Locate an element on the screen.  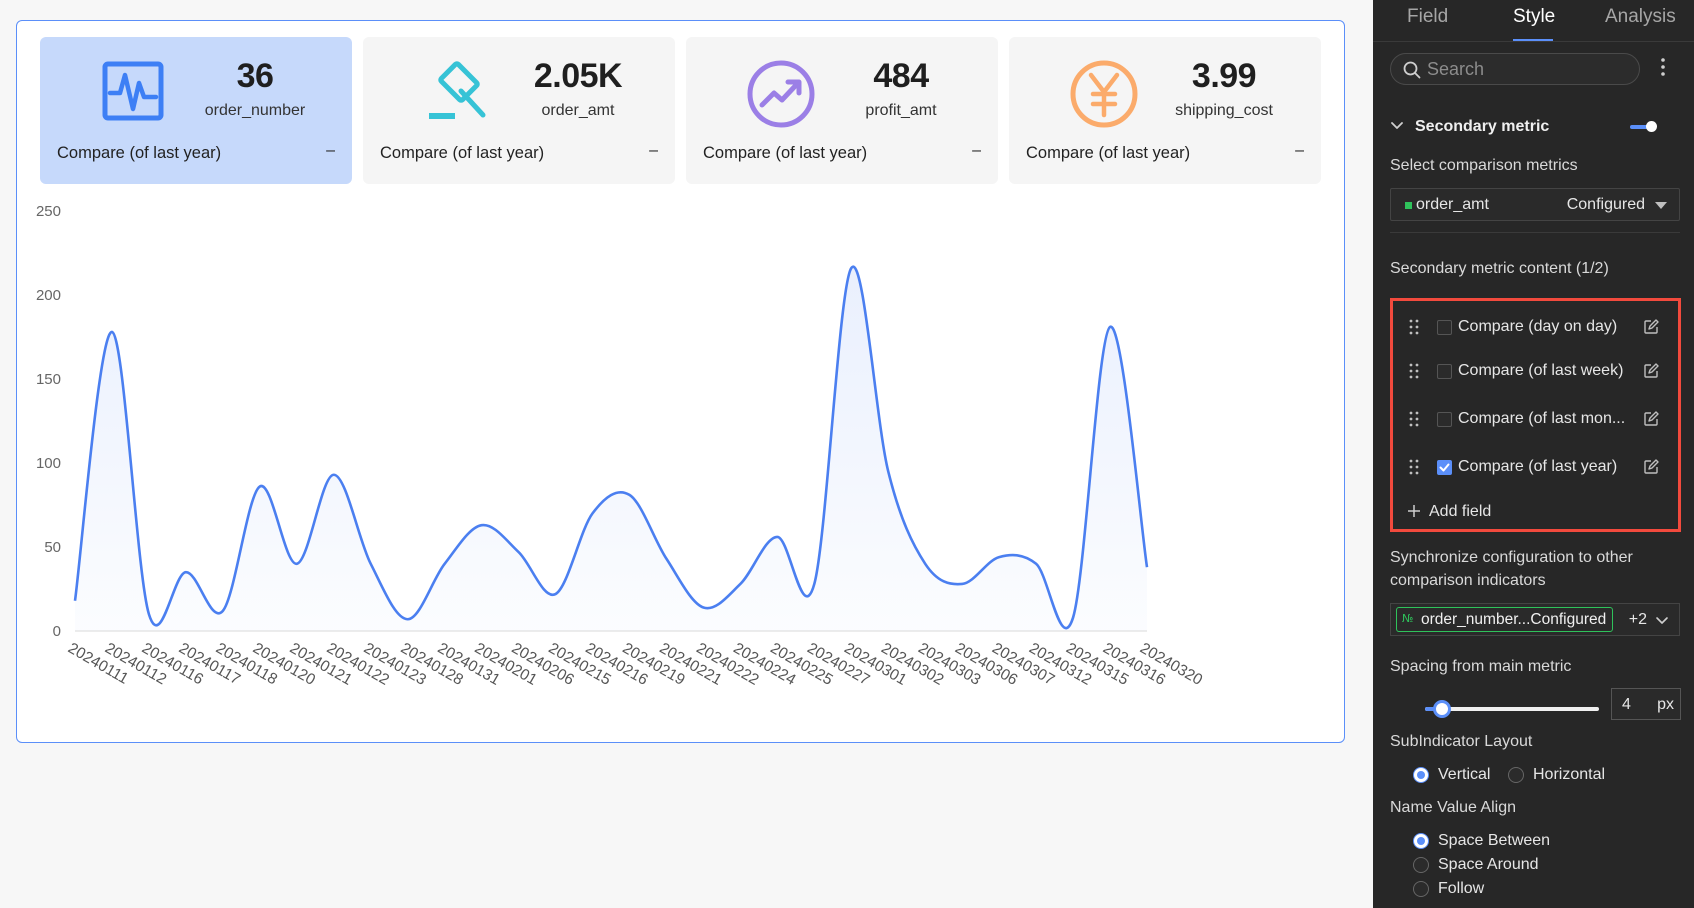
metric-name: order_amt is located at coordinates (578, 110).